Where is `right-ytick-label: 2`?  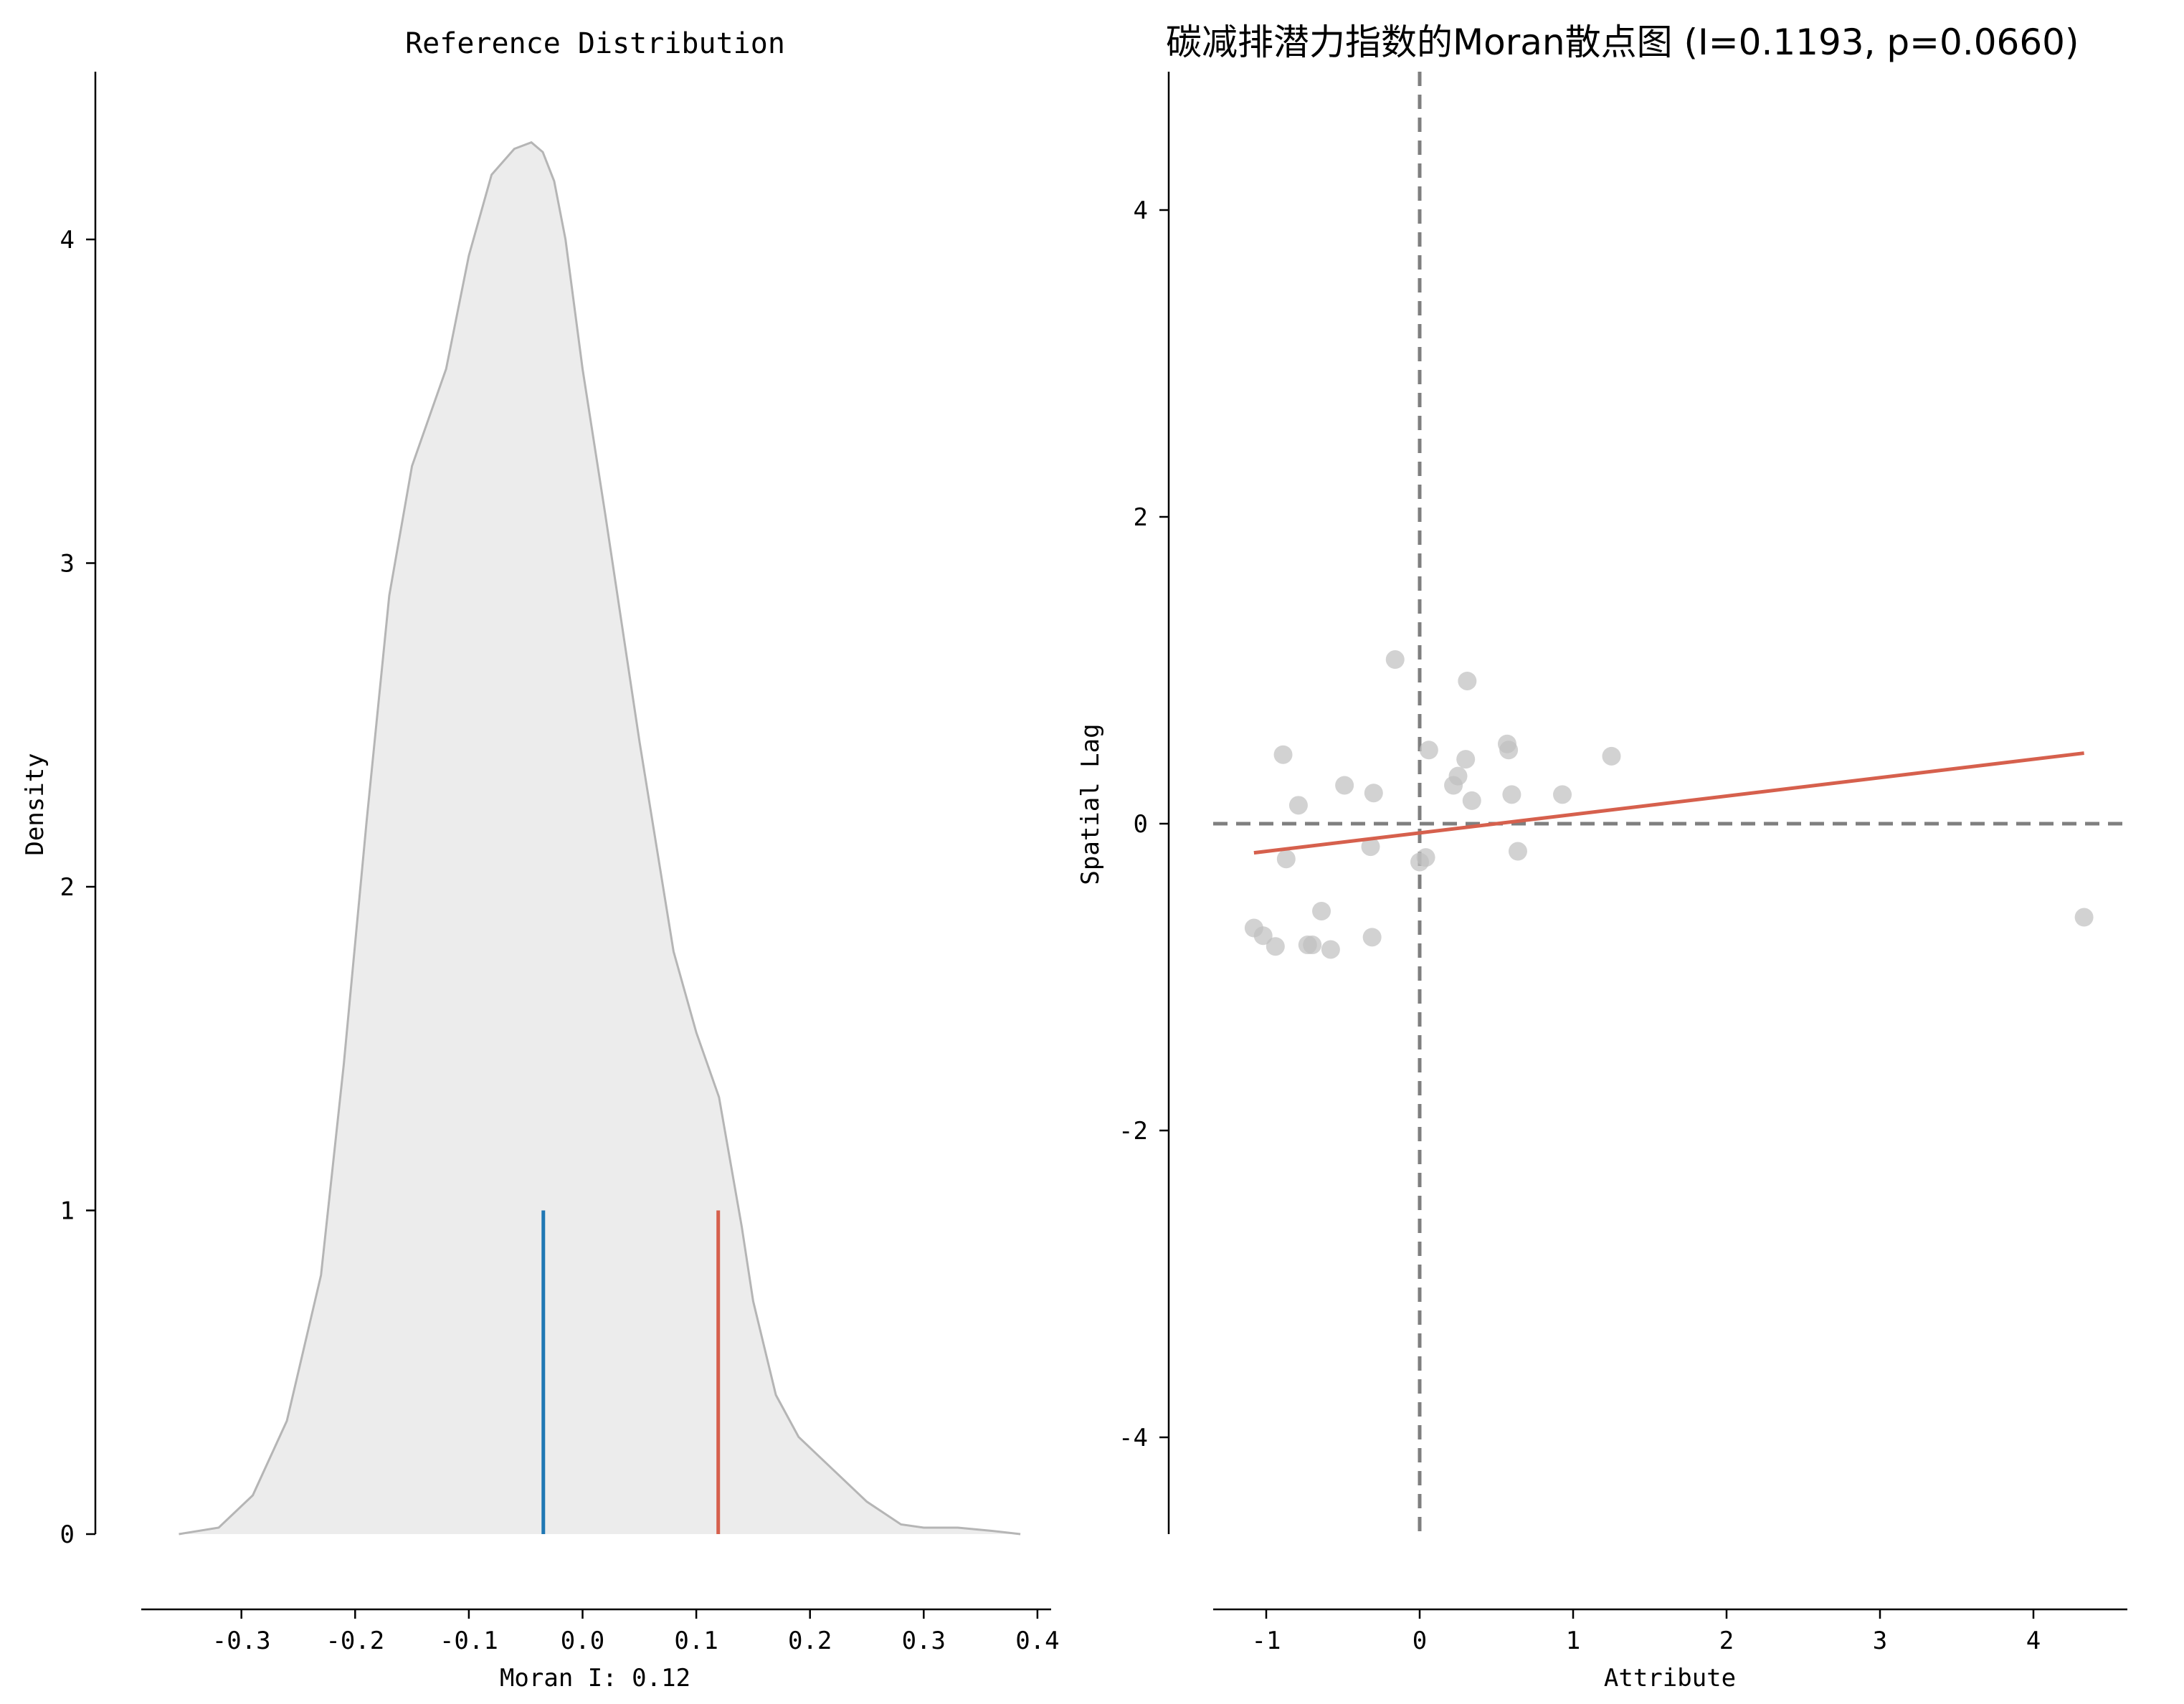
right-ytick-label: 2 is located at coordinates (1141, 517).